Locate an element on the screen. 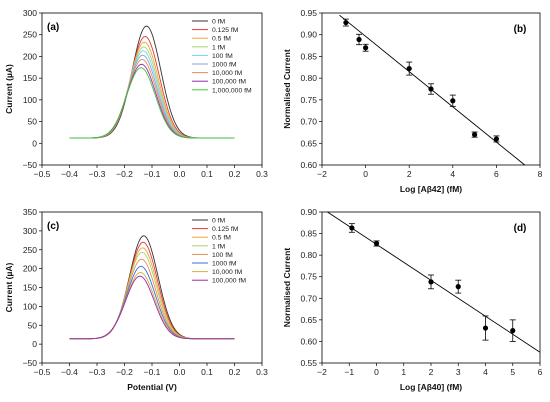 The image size is (550, 402). panel-label: (c) is located at coordinates (53, 226).